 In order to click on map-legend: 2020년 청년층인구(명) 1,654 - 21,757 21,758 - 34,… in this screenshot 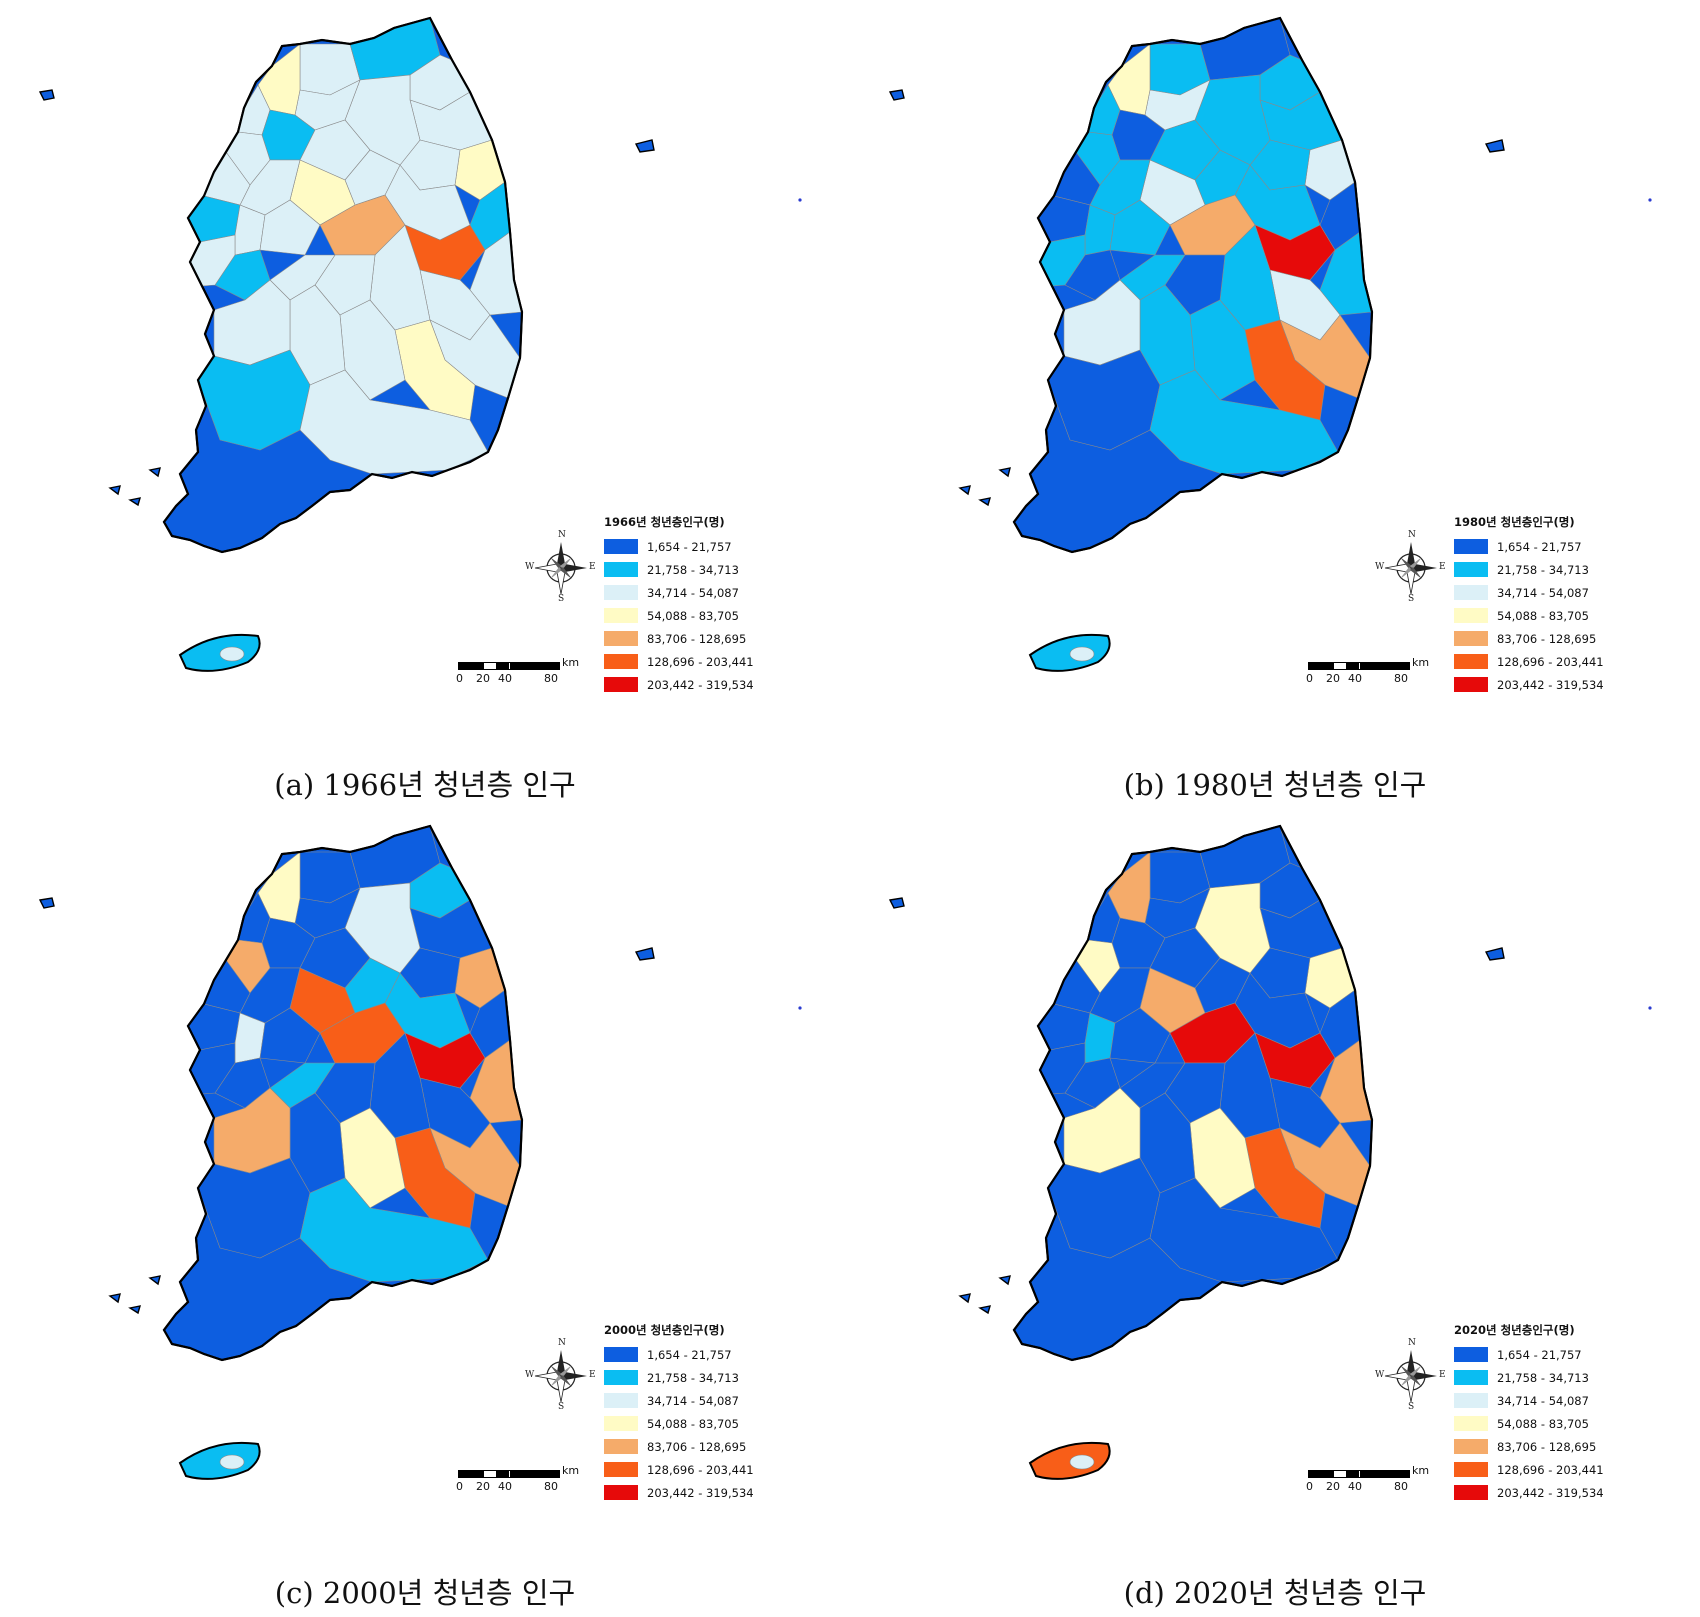, I will do `click(1534, 1413)`.